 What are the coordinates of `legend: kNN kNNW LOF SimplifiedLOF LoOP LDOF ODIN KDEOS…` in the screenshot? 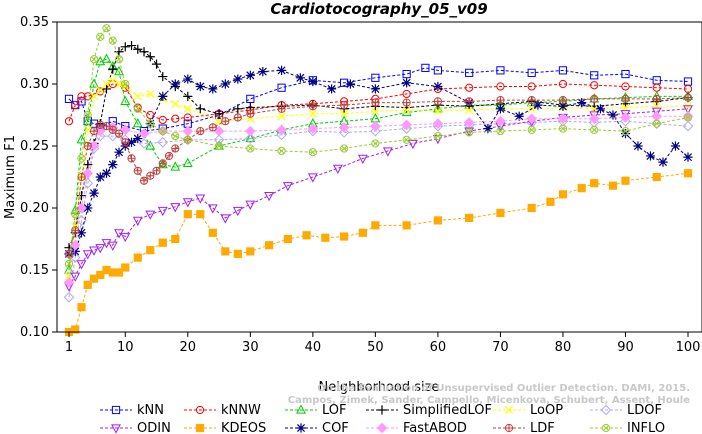 It's located at (382, 418).